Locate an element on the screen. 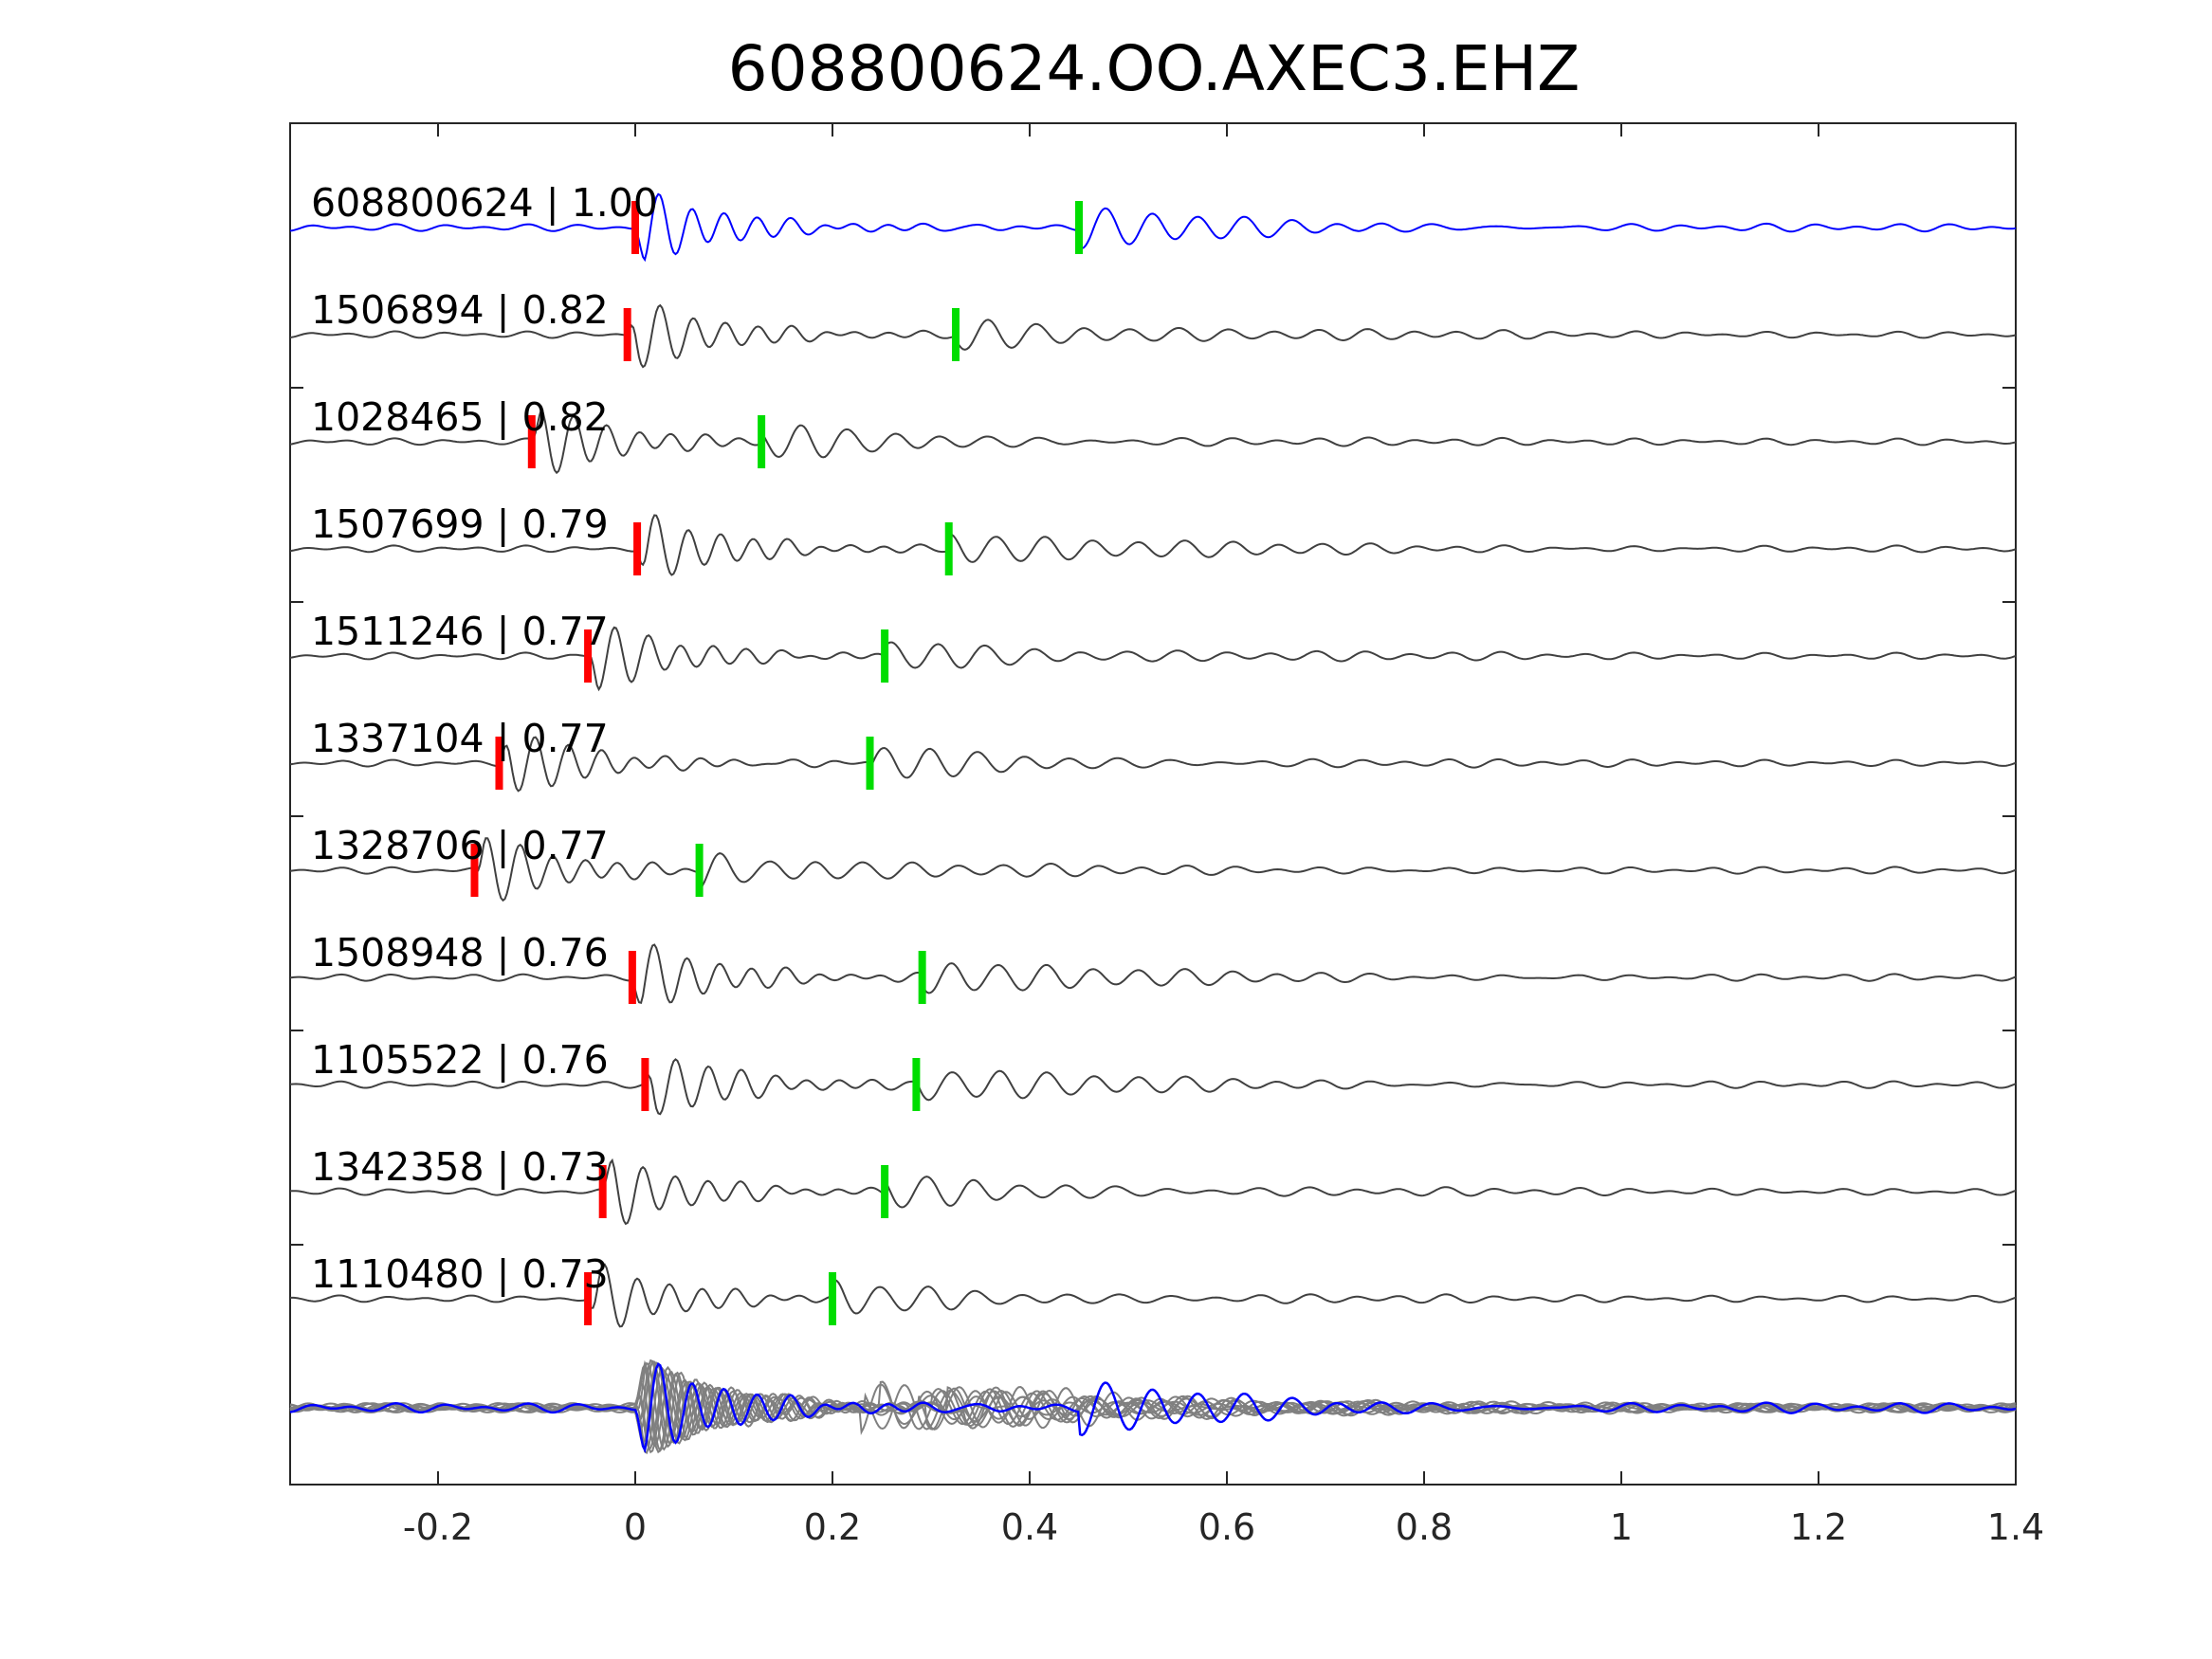  trace-label-1342358: 1342358 | 0.73 is located at coordinates (460, 1167).